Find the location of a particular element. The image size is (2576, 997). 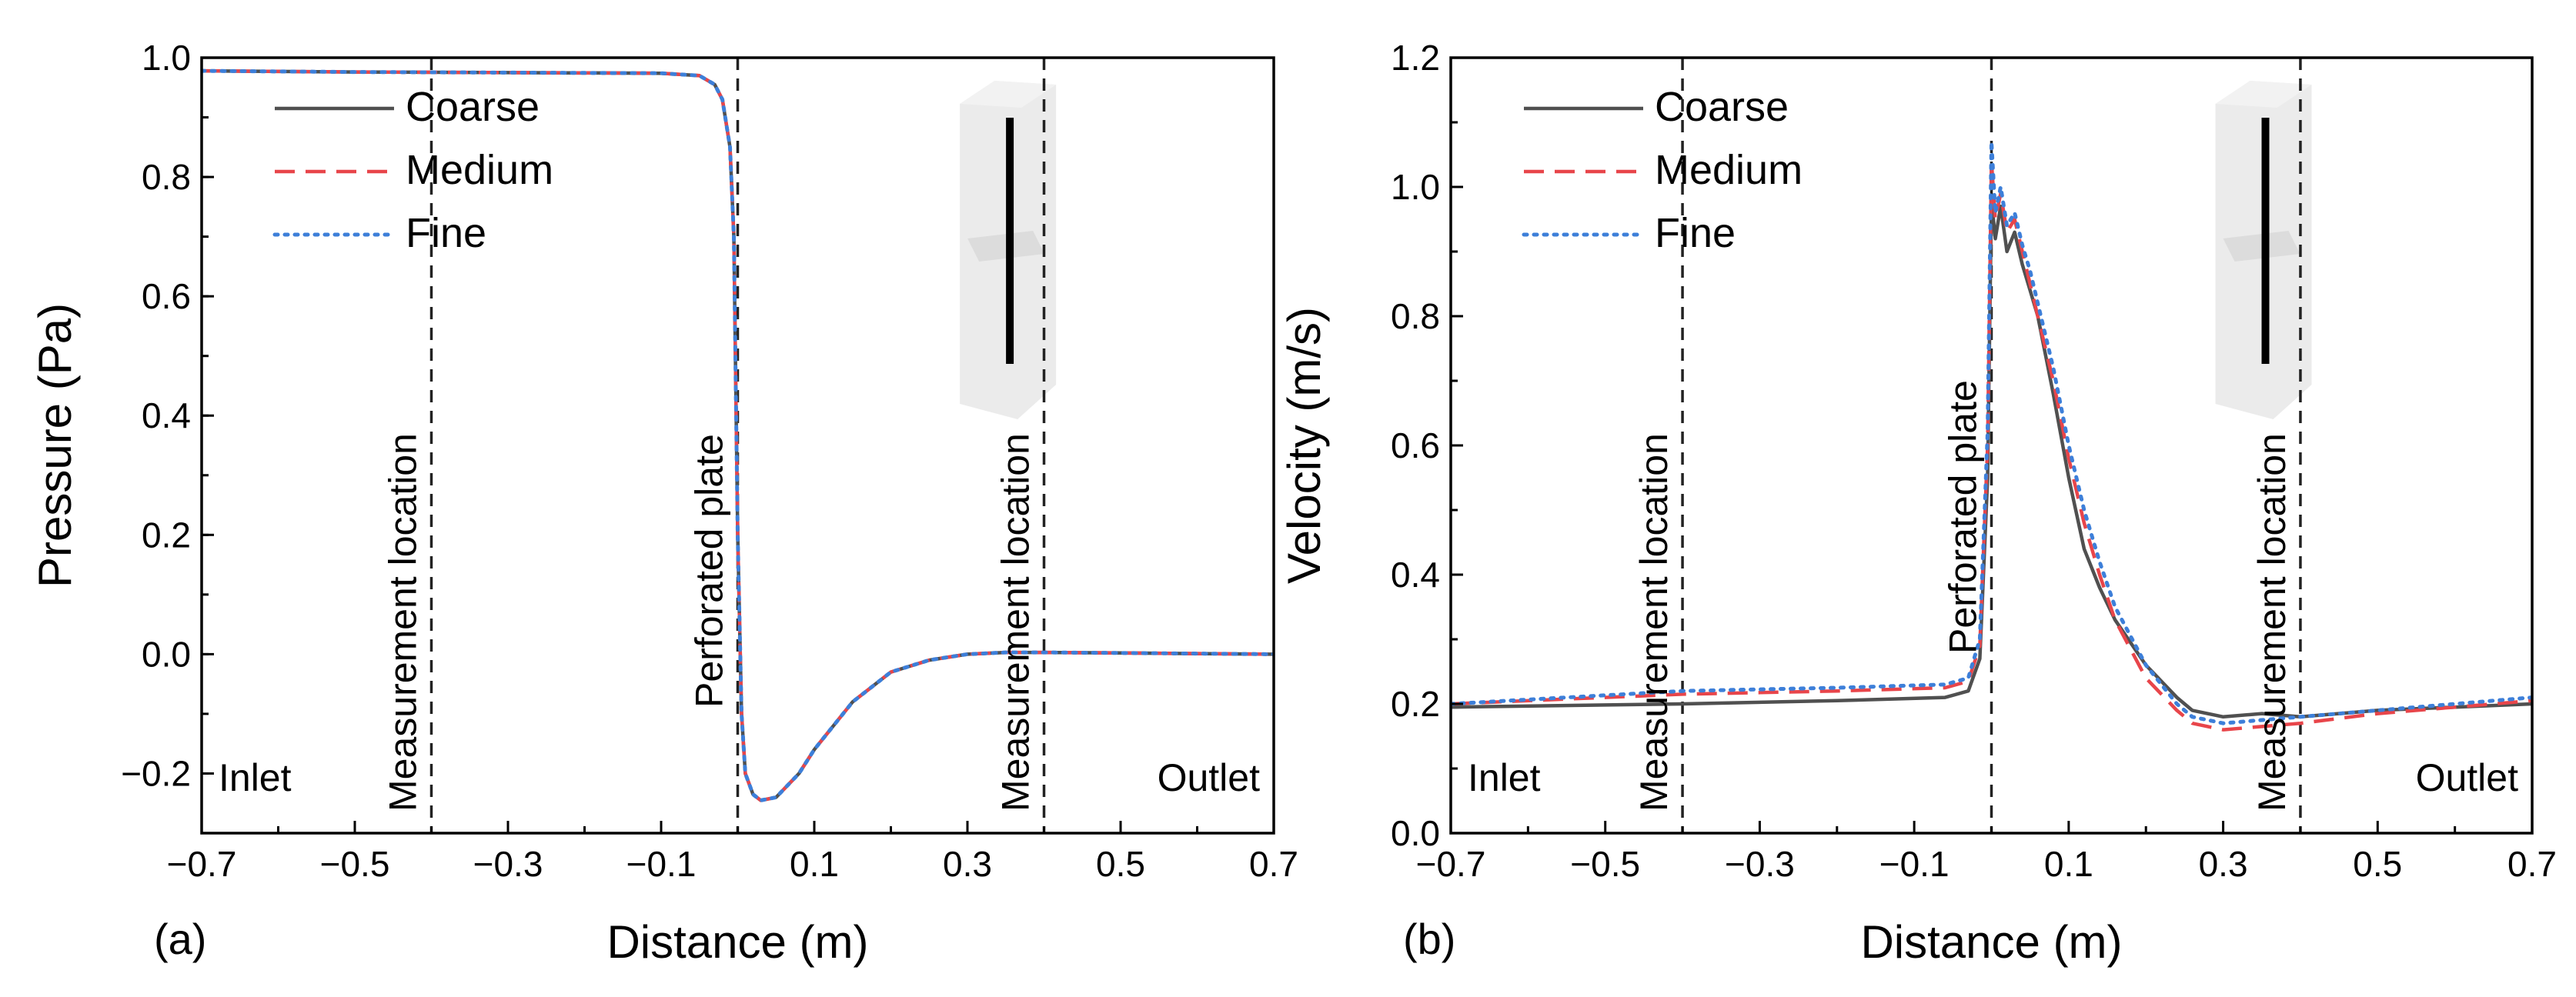

panel-label: (a) is located at coordinates (180, 939).